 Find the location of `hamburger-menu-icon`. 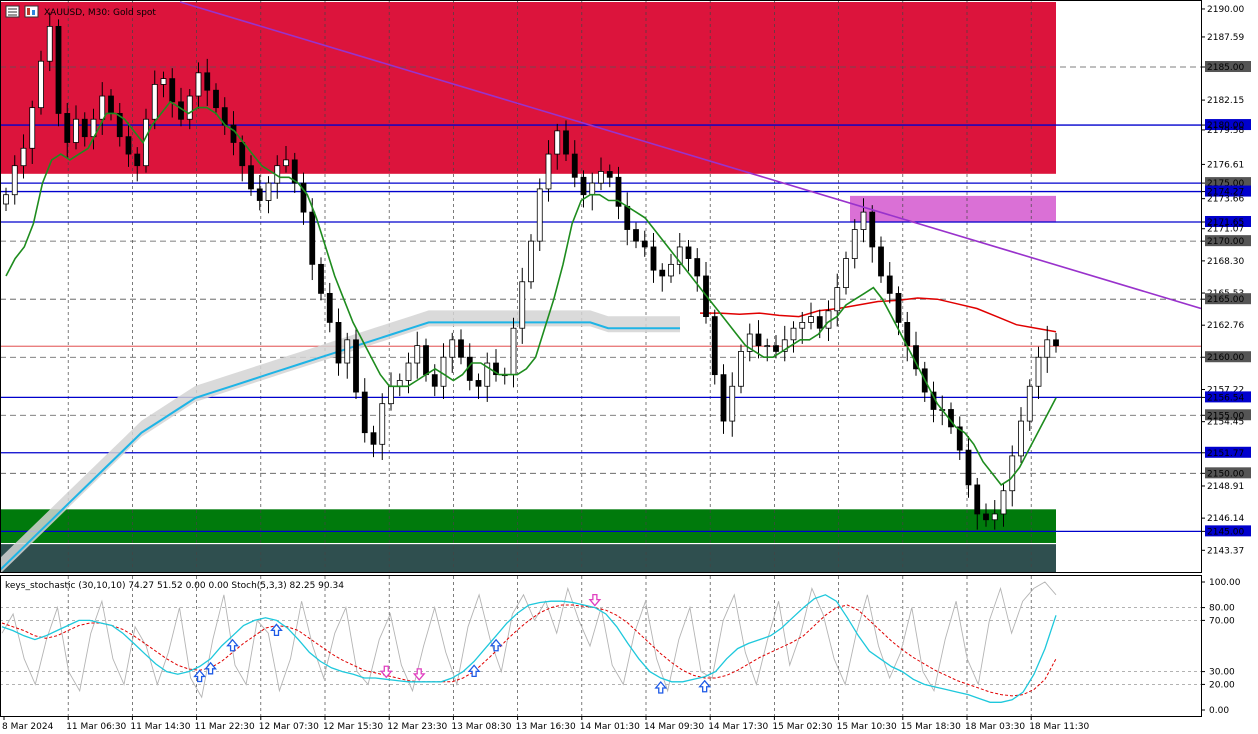

hamburger-menu-icon is located at coordinates (12, 11).